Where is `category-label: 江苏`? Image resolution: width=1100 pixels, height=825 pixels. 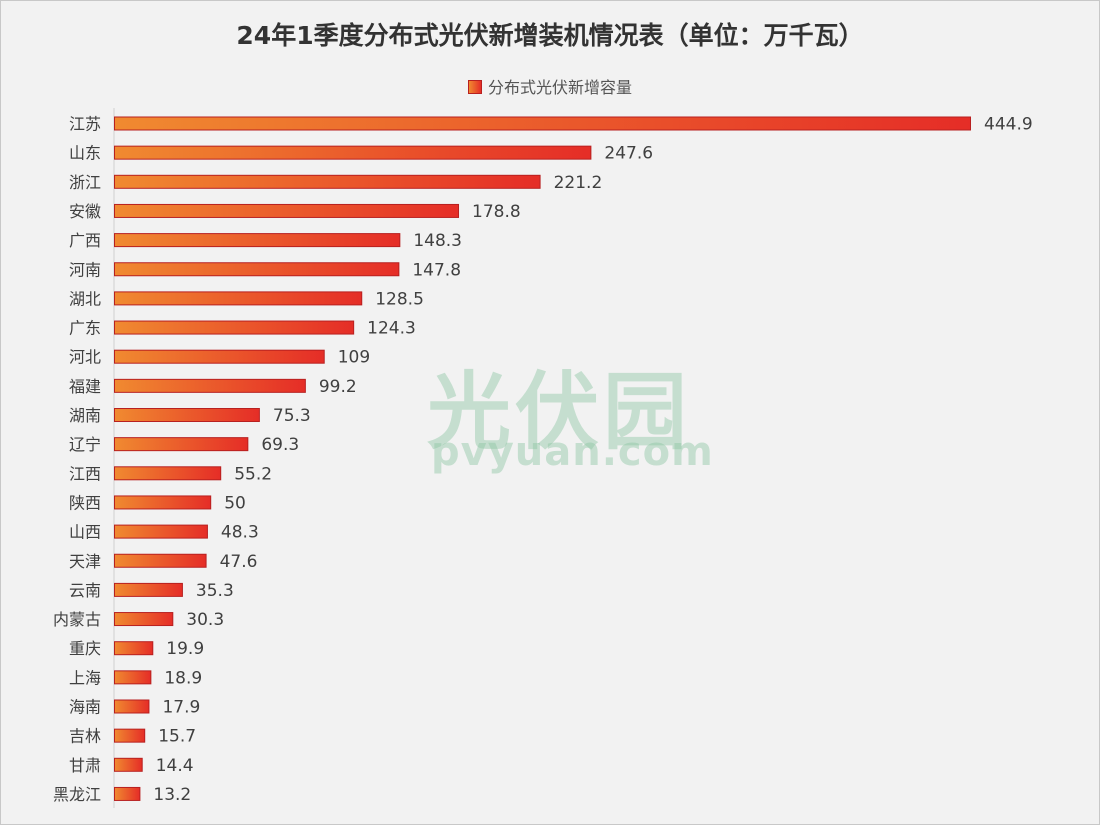
category-label: 江苏 is located at coordinates (85, 124).